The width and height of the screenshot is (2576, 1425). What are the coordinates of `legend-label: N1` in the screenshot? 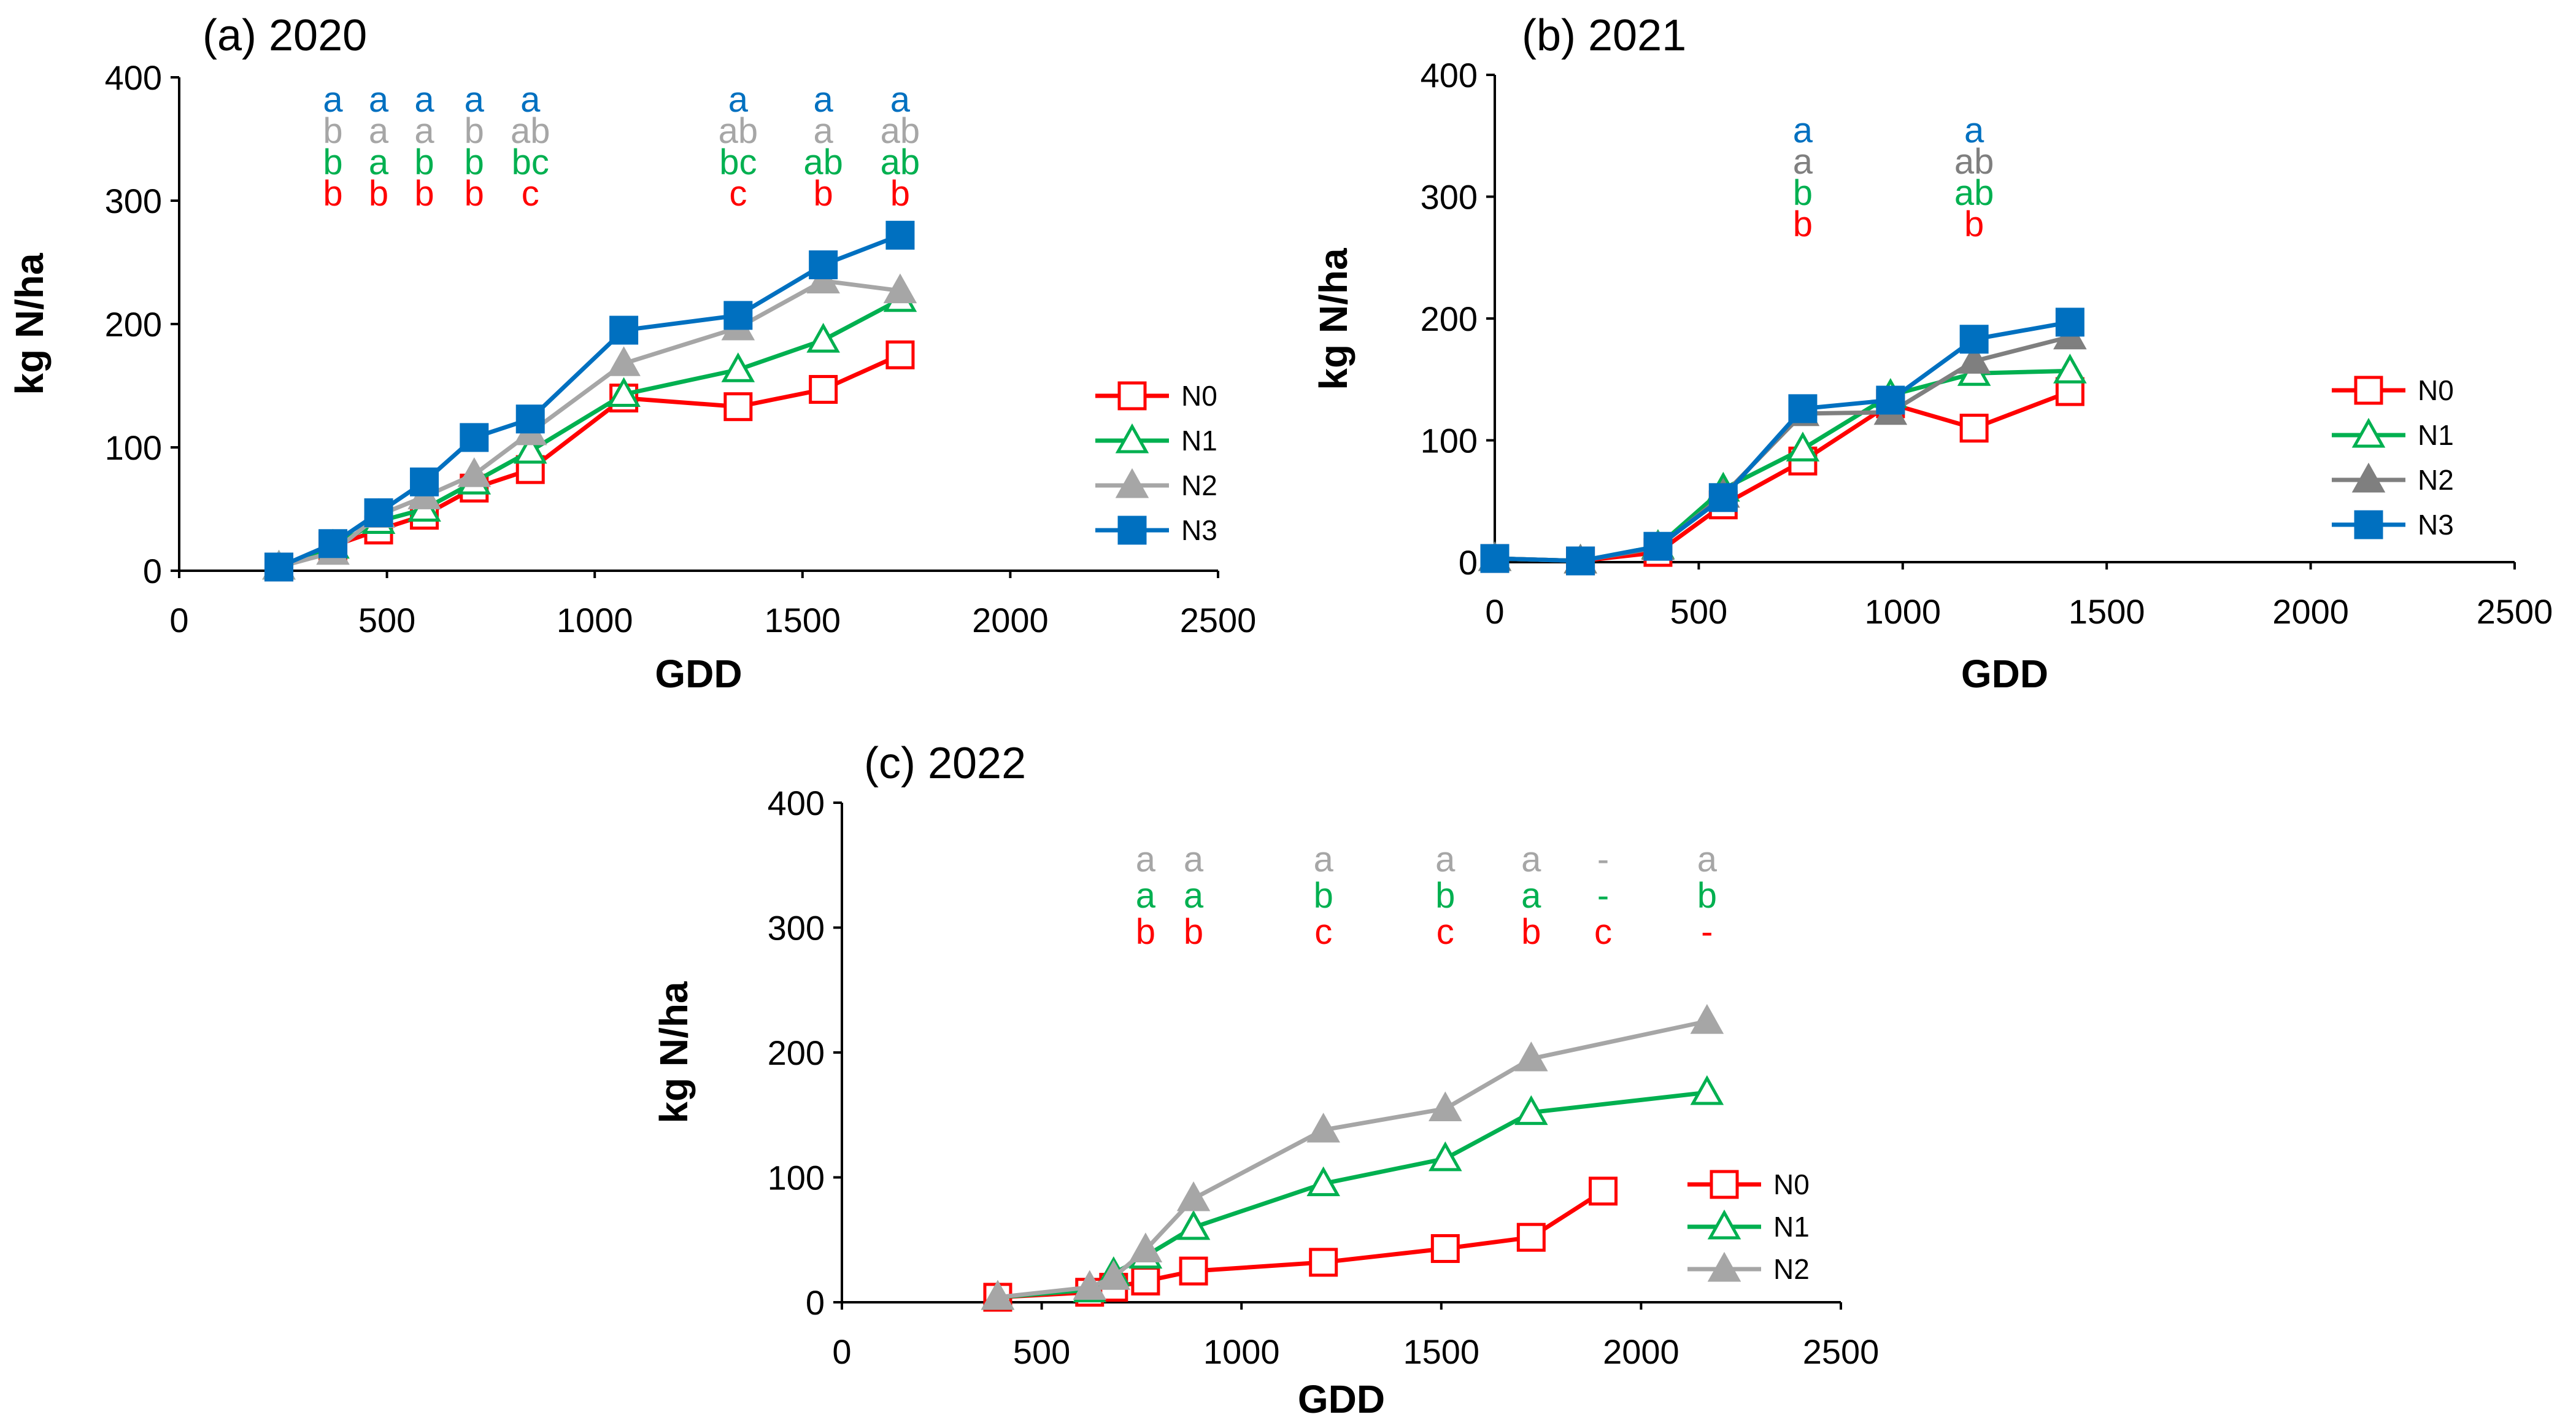 It's located at (2436, 435).